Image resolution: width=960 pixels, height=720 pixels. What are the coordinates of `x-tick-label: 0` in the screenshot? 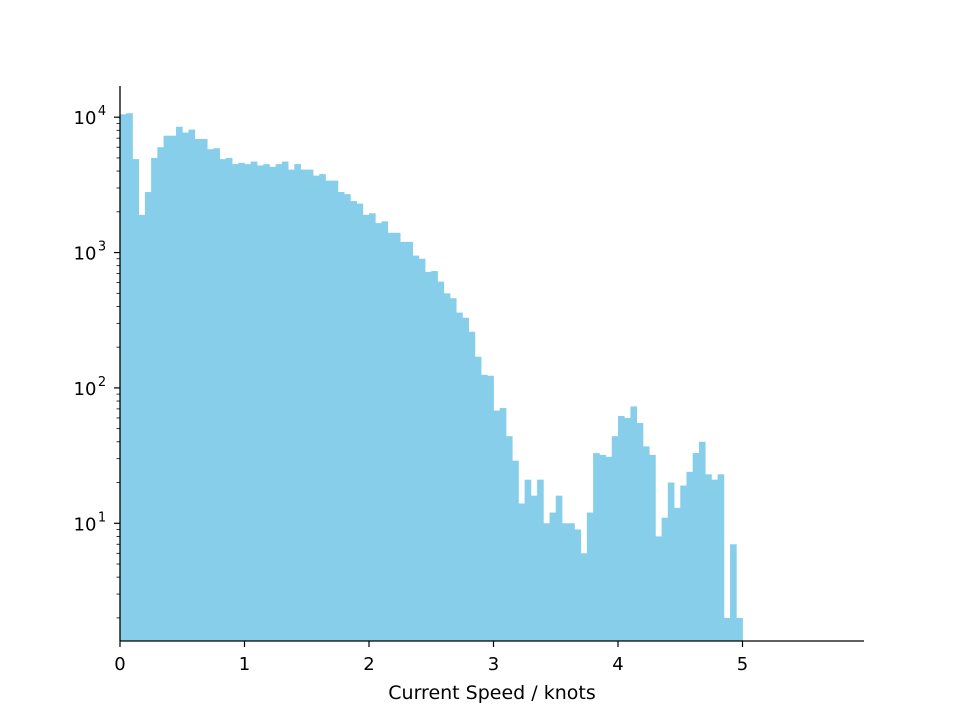 It's located at (119, 664).